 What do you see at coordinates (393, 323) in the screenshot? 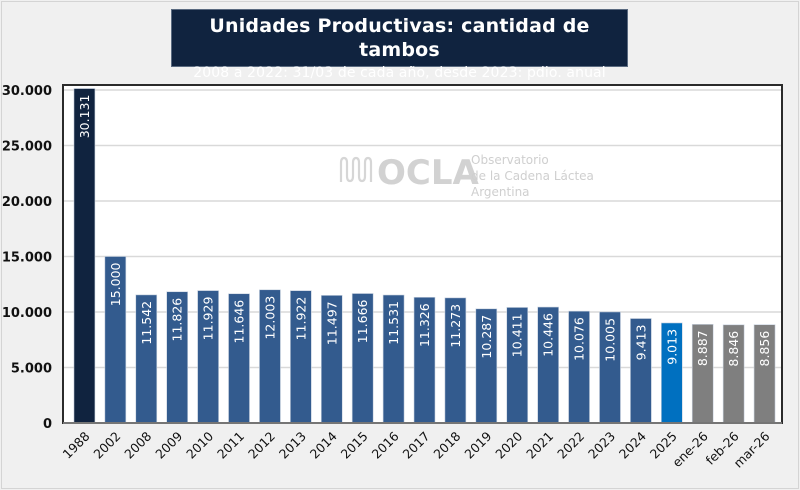
I see `data-label: 11.531` at bounding box center [393, 323].